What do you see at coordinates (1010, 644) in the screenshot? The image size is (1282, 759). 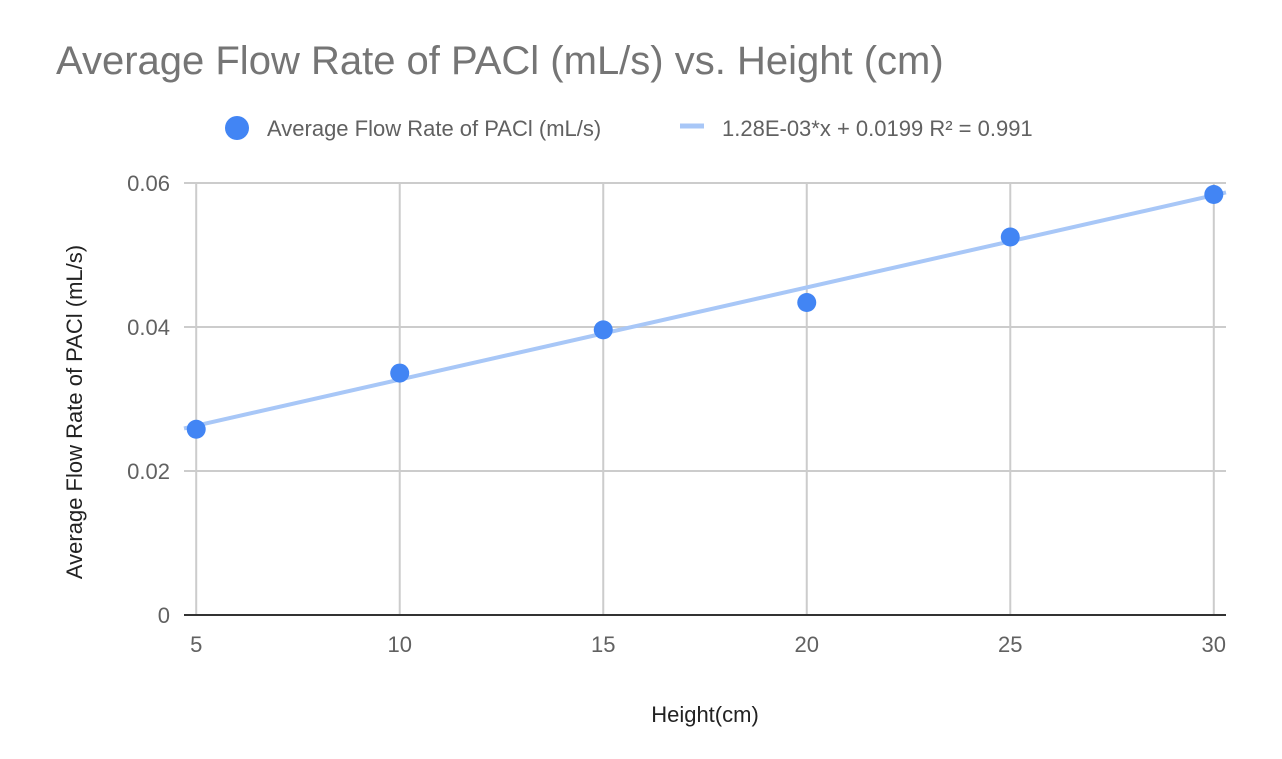 I see `x-tick-label: 25` at bounding box center [1010, 644].